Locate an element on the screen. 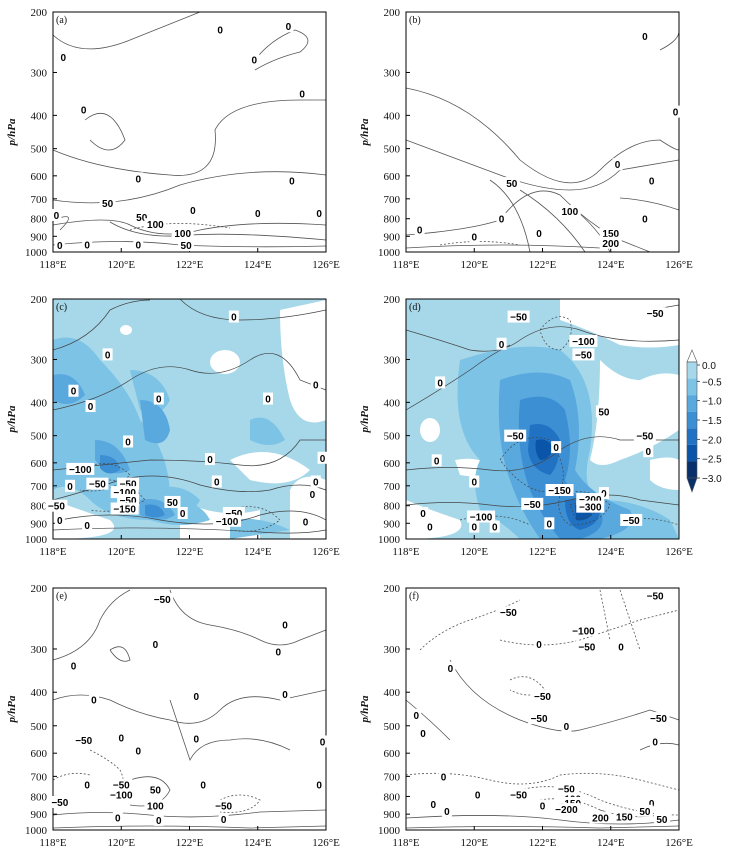 Image resolution: width=734 pixels, height=868 pixels. contour-label: 150 is located at coordinates (624, 818).